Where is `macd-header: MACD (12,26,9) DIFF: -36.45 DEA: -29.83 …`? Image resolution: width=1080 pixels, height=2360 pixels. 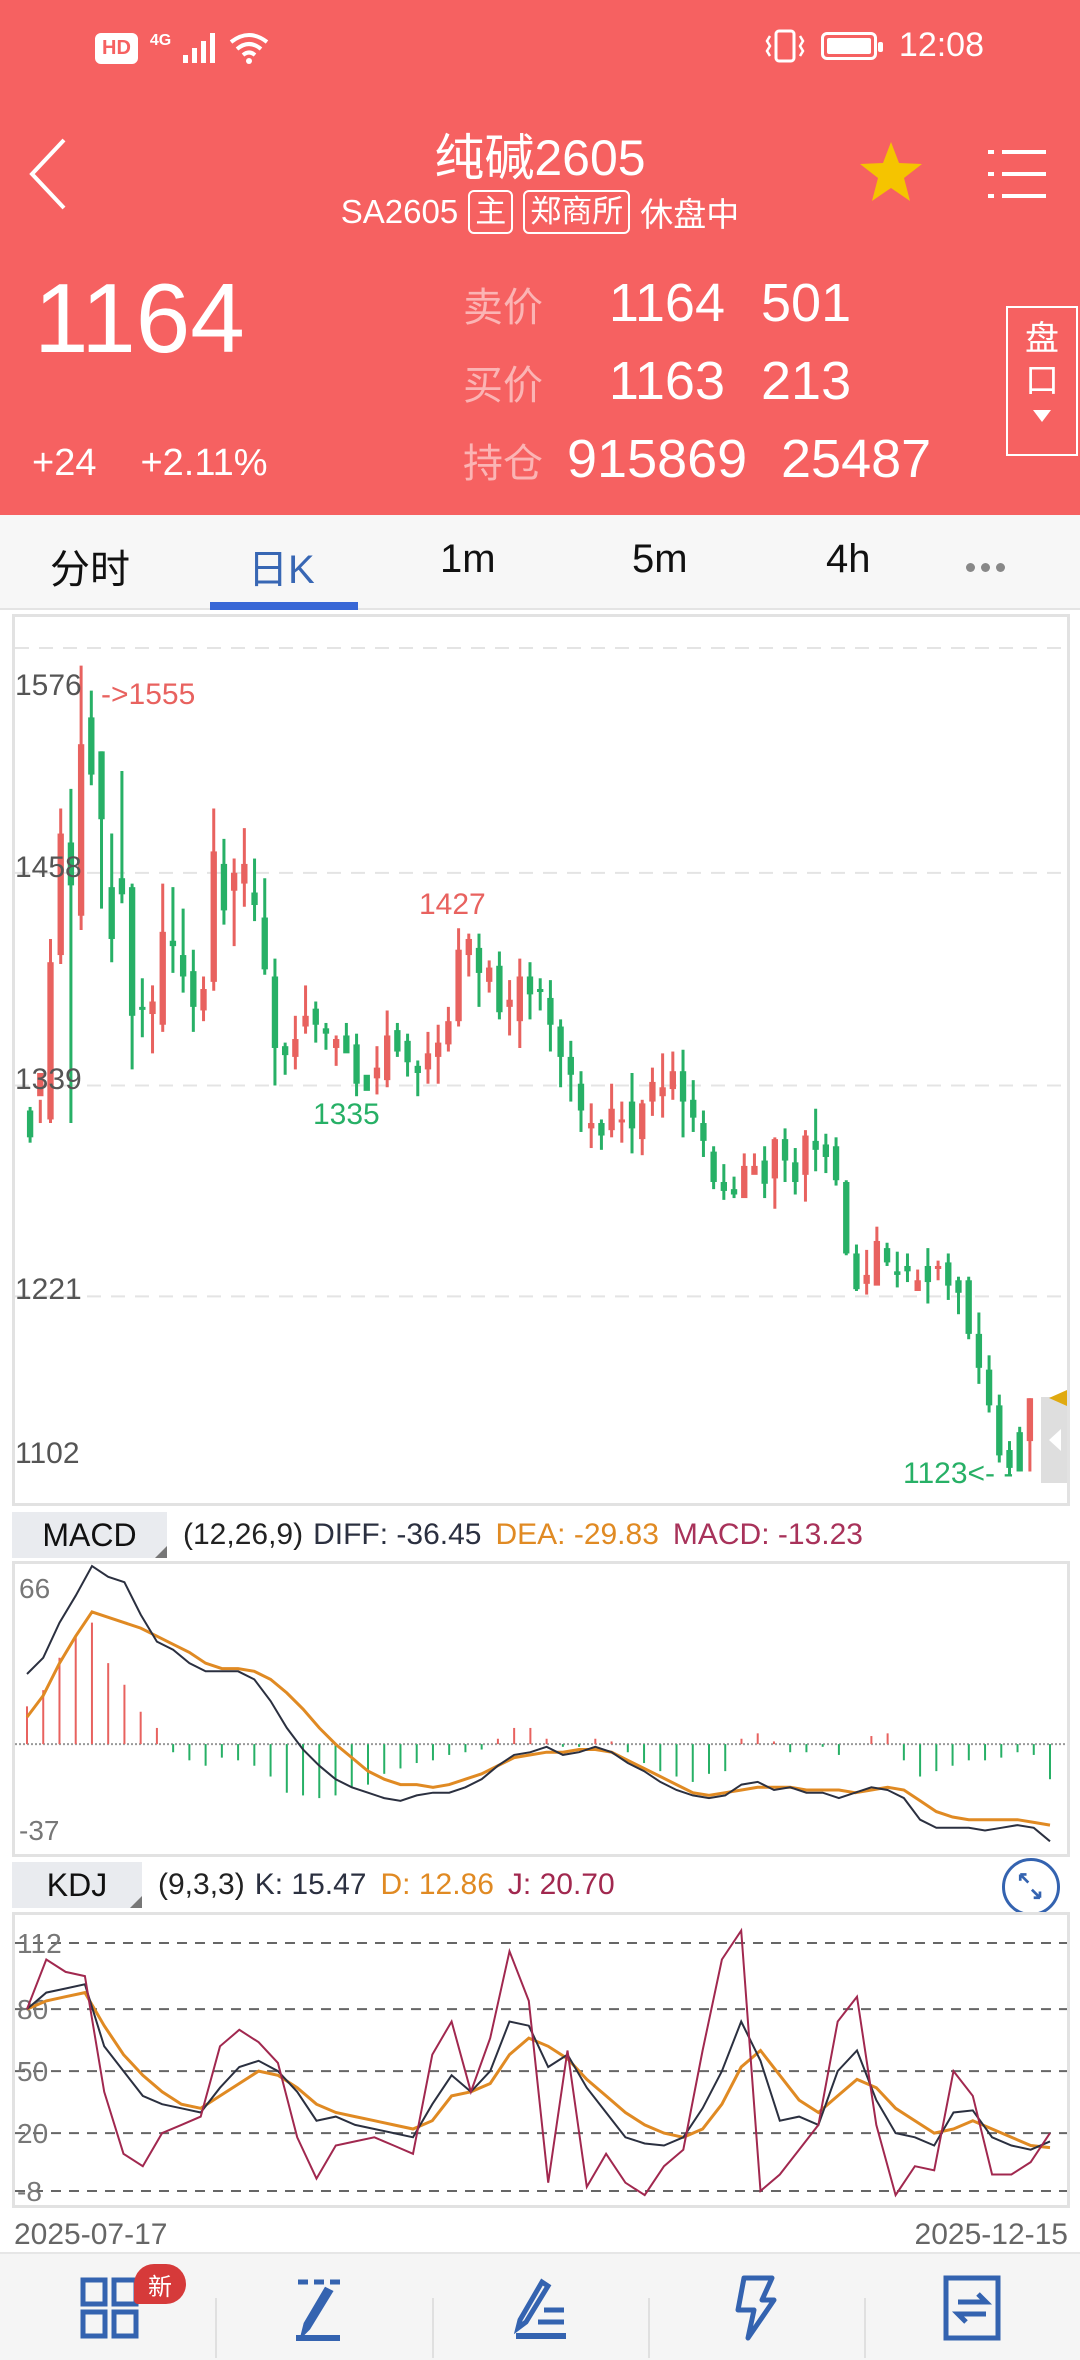 macd-header: MACD (12,26,9) DIFF: -36.45 DEA: -29.83 … is located at coordinates (437, 1535).